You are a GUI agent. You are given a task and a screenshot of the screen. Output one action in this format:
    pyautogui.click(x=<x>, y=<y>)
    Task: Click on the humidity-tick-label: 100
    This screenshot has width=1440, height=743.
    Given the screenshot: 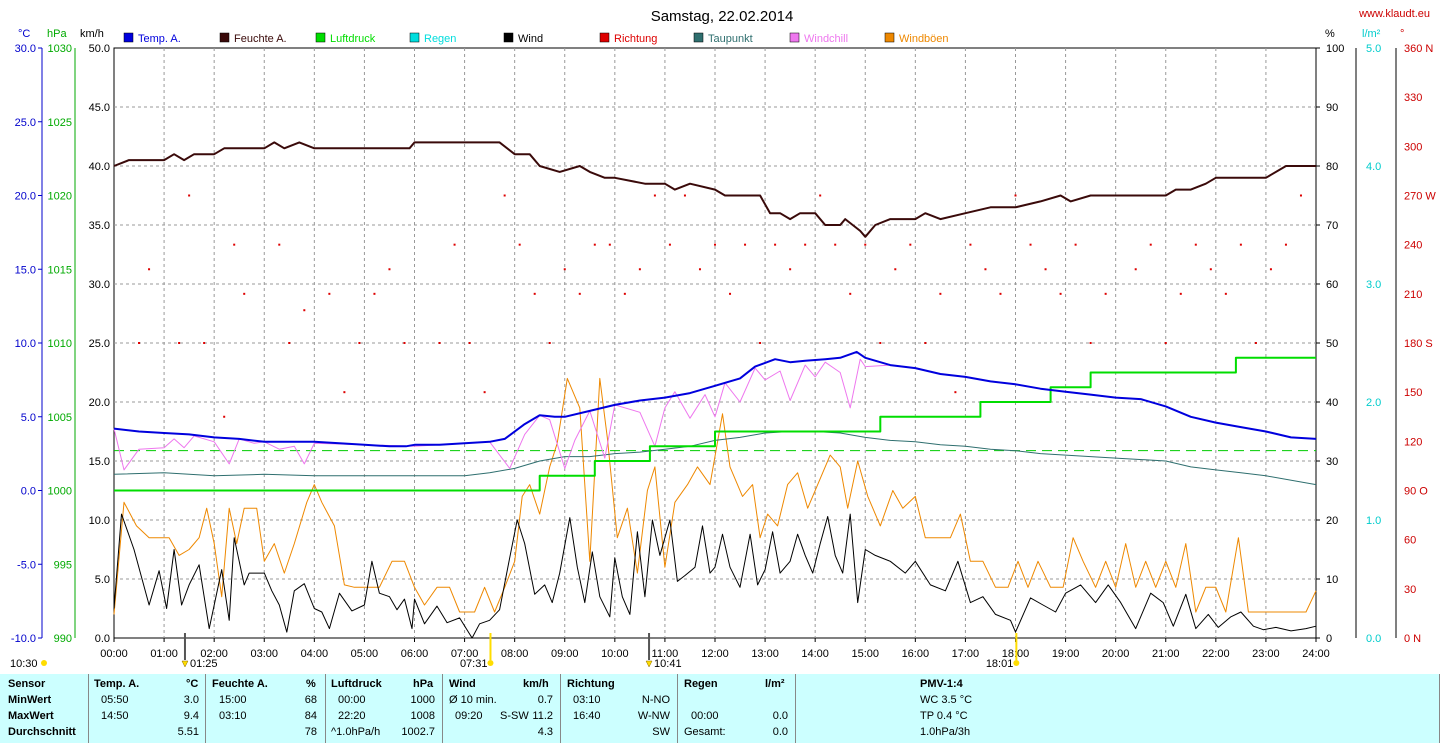 What is the action you would take?
    pyautogui.click(x=1335, y=49)
    